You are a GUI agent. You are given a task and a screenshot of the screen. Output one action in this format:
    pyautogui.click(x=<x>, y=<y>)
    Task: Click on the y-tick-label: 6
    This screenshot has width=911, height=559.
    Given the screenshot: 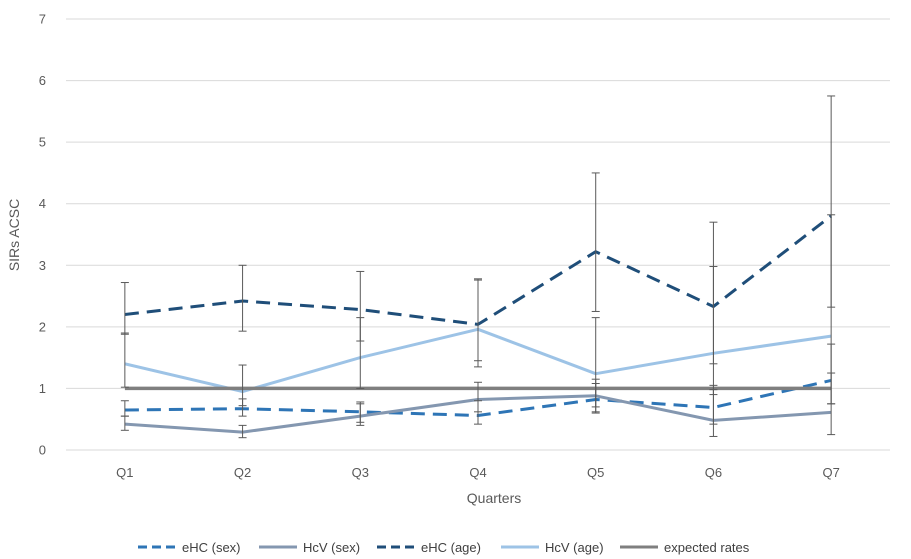 What is the action you would take?
    pyautogui.click(x=42, y=80)
    